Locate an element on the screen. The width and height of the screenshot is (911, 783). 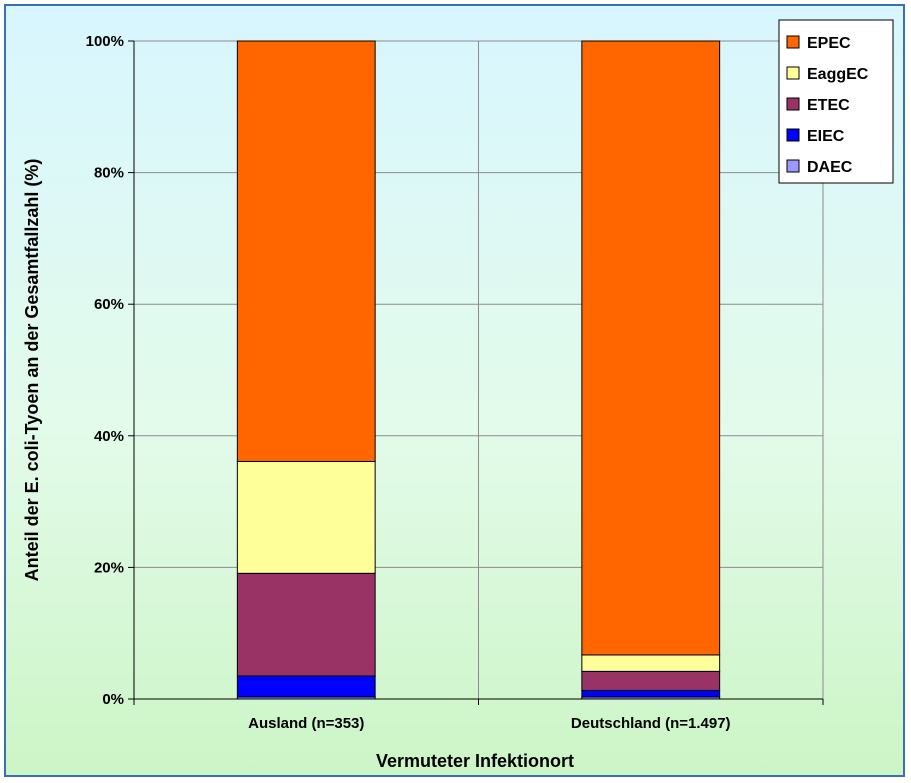
legend-swatch-daec is located at coordinates (793, 166).